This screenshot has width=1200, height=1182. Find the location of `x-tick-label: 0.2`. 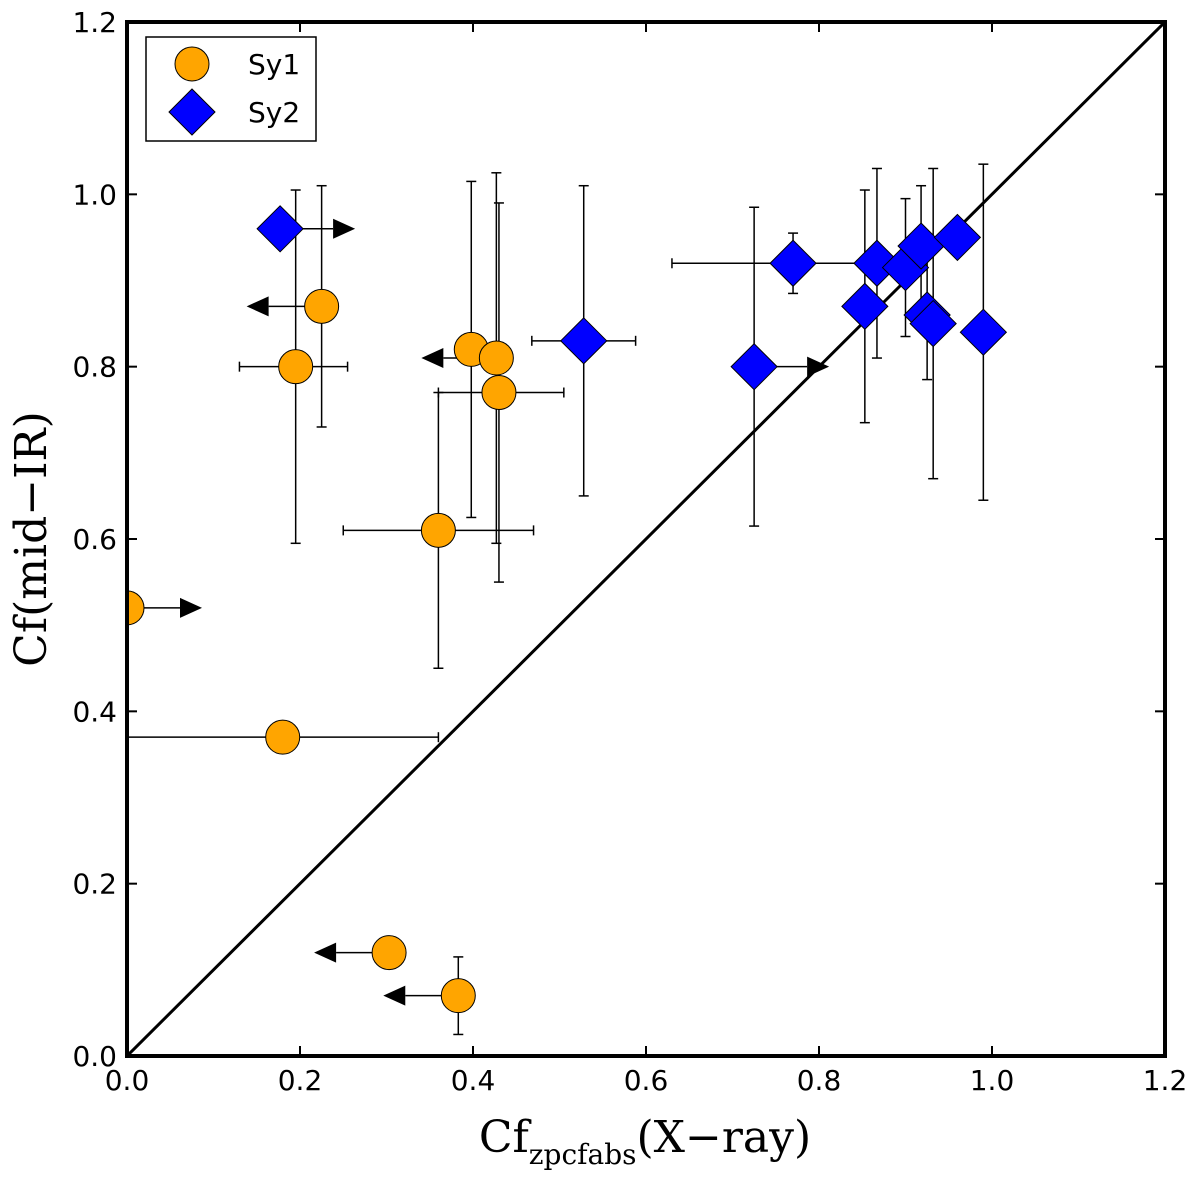

x-tick-label: 0.2 is located at coordinates (300, 1080).